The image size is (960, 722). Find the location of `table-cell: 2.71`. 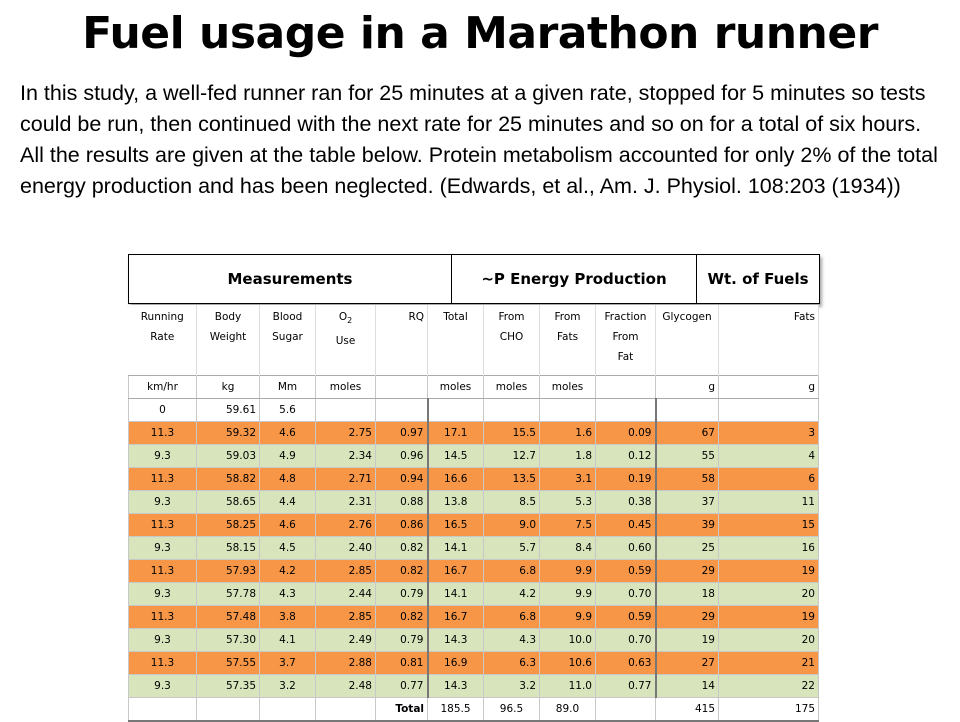

table-cell: 2.71 is located at coordinates (345, 479).